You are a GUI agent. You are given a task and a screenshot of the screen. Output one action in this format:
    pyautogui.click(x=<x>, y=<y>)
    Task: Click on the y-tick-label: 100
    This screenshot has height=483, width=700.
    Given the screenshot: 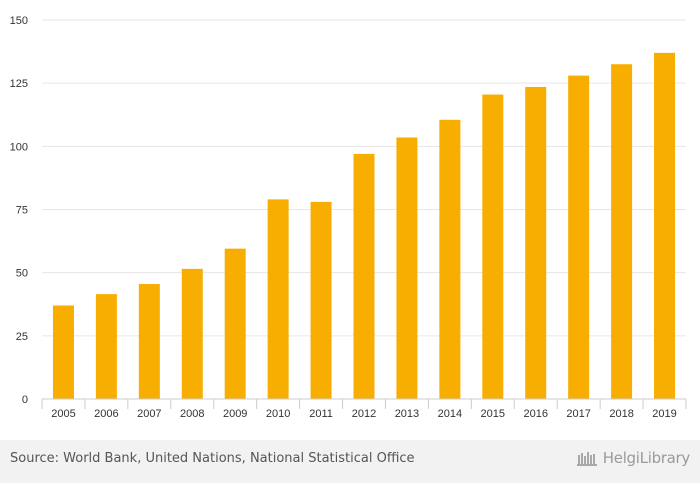 What is the action you would take?
    pyautogui.click(x=19, y=147)
    